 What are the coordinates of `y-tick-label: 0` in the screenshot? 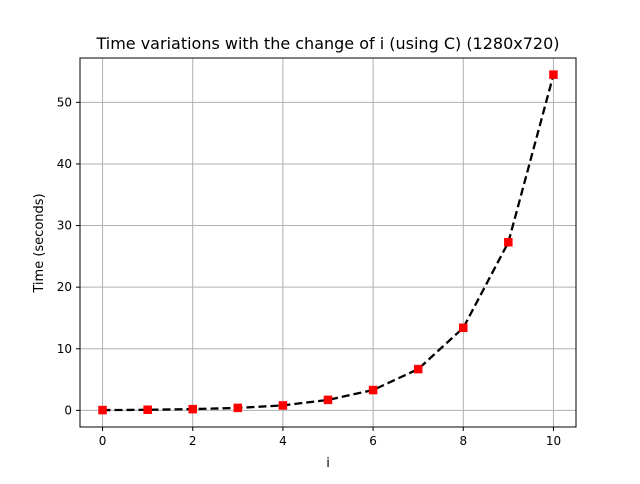 It's located at (68, 410).